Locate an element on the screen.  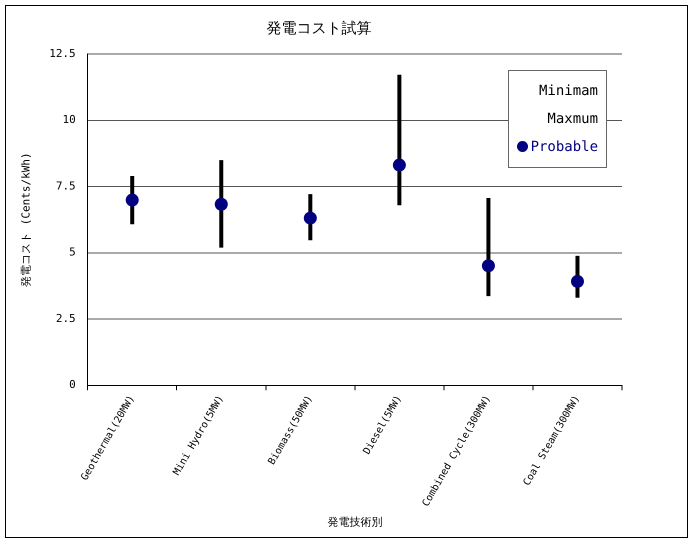
annotation: Maxmum is located at coordinates (572, 119).